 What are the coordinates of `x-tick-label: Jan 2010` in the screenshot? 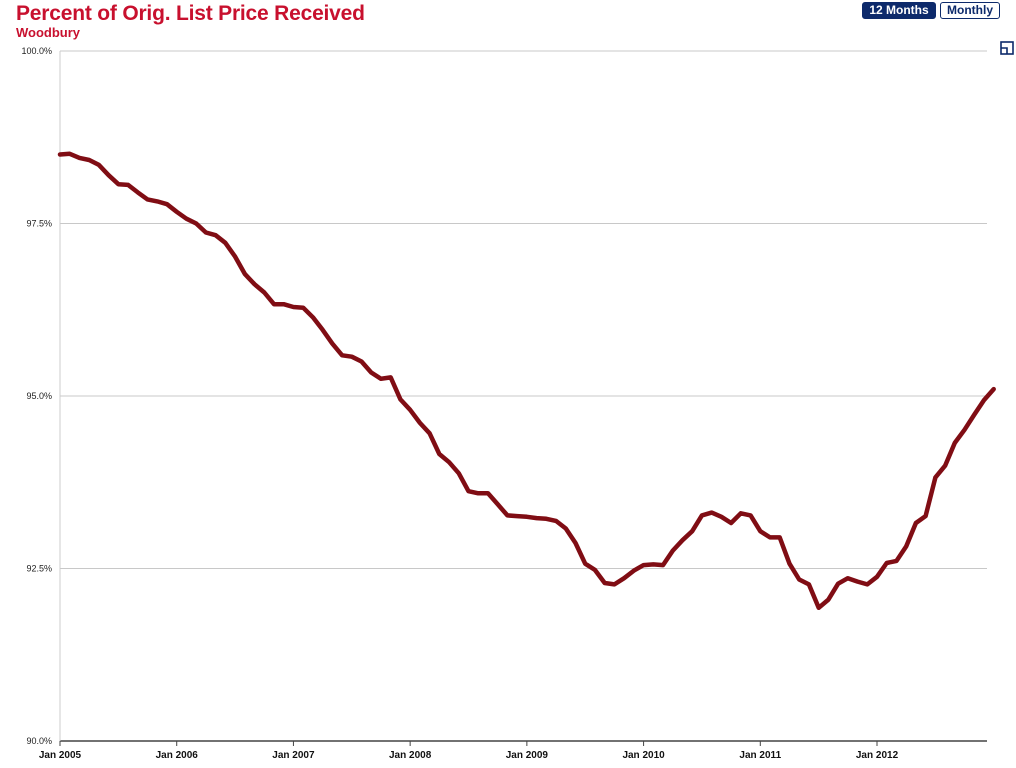 It's located at (643, 755).